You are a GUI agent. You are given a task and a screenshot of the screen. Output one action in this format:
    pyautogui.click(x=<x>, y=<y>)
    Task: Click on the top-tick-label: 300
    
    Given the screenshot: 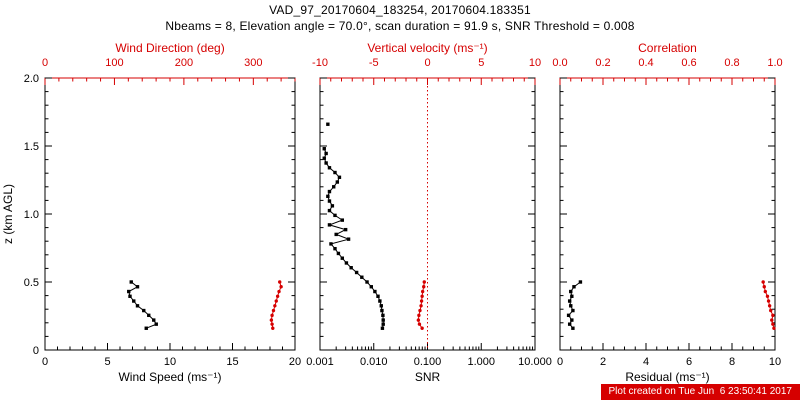 What is the action you would take?
    pyautogui.click(x=253, y=63)
    